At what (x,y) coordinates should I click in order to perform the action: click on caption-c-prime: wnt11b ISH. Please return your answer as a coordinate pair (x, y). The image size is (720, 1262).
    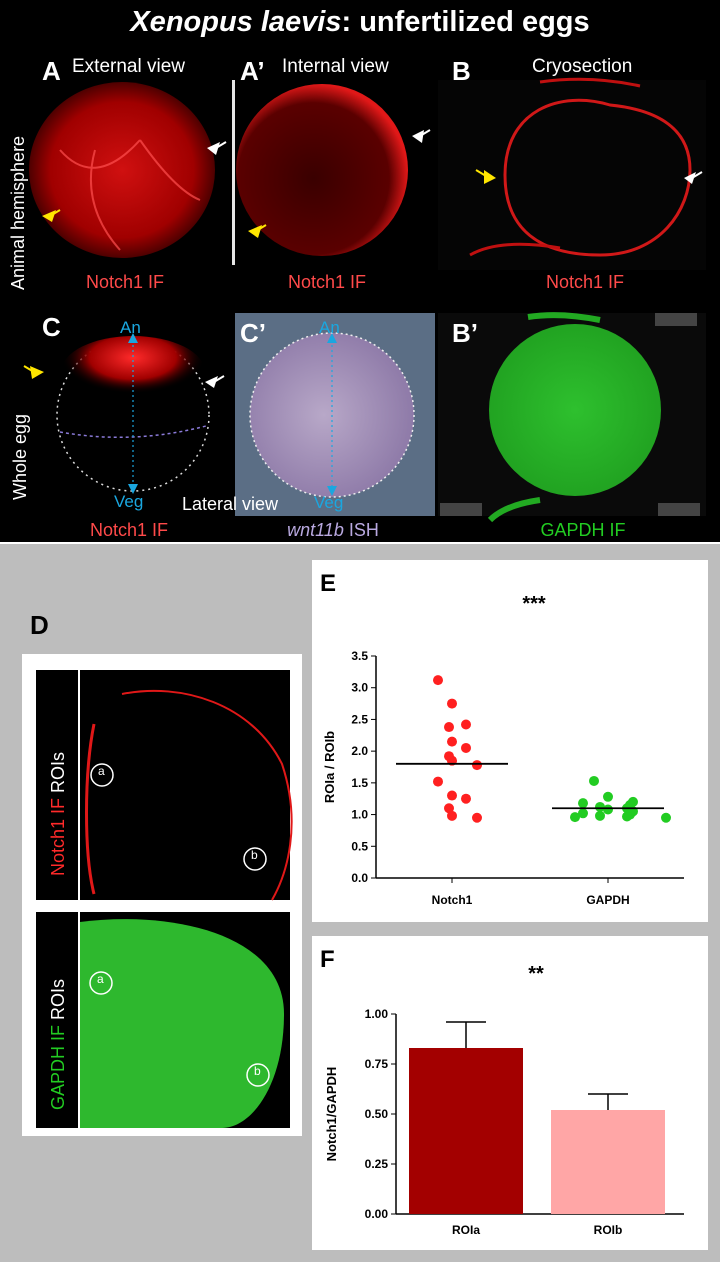
    Looking at the image, I should click on (333, 530).